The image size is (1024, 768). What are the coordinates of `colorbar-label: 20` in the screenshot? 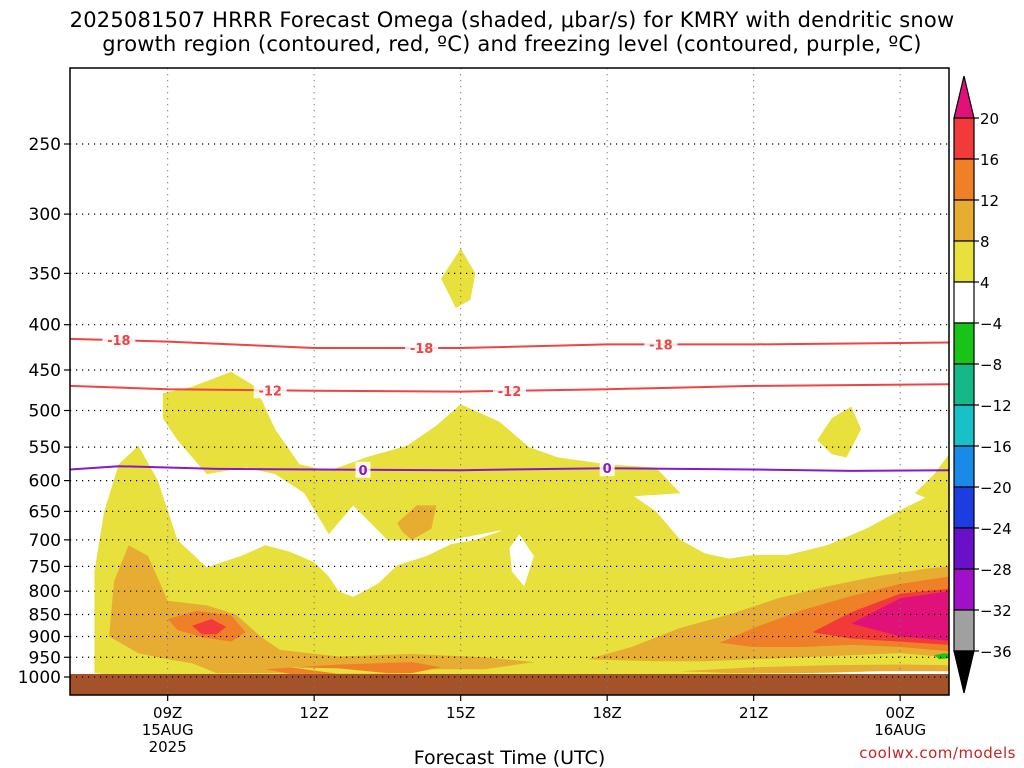 It's located at (989, 119).